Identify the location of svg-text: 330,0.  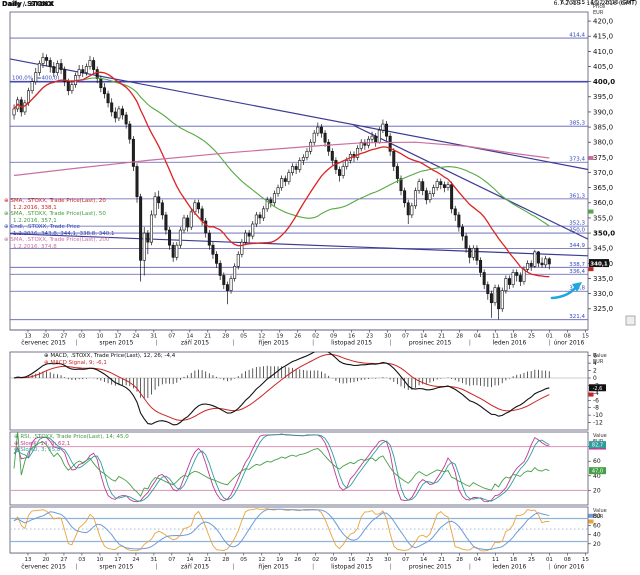
(603, 294).